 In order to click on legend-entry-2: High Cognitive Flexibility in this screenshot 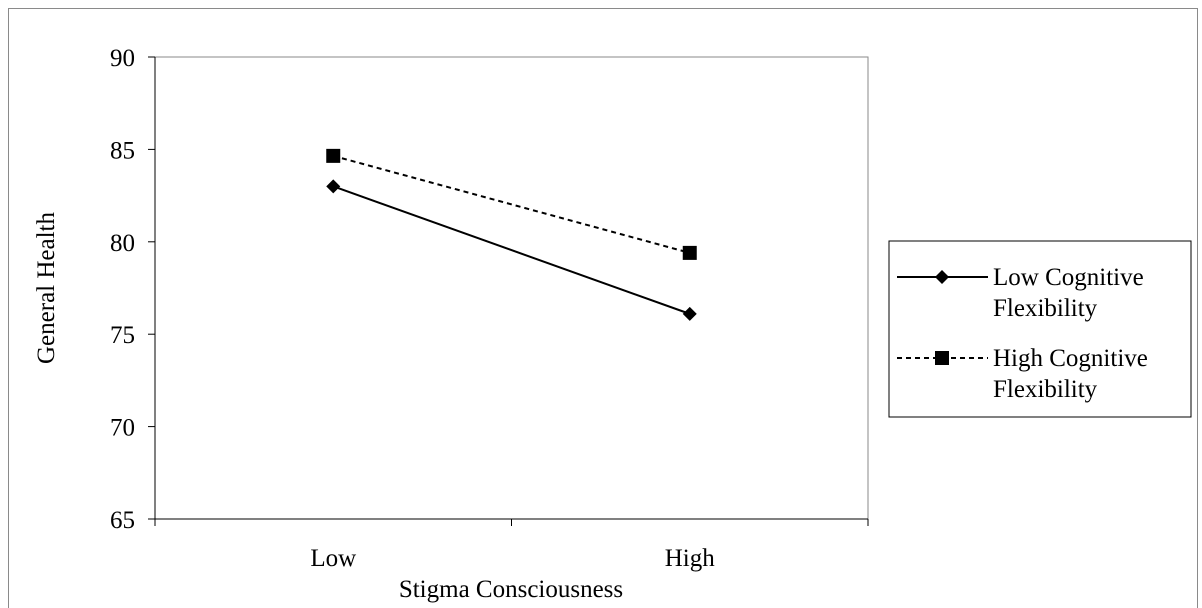, I will do `click(1022, 374)`.